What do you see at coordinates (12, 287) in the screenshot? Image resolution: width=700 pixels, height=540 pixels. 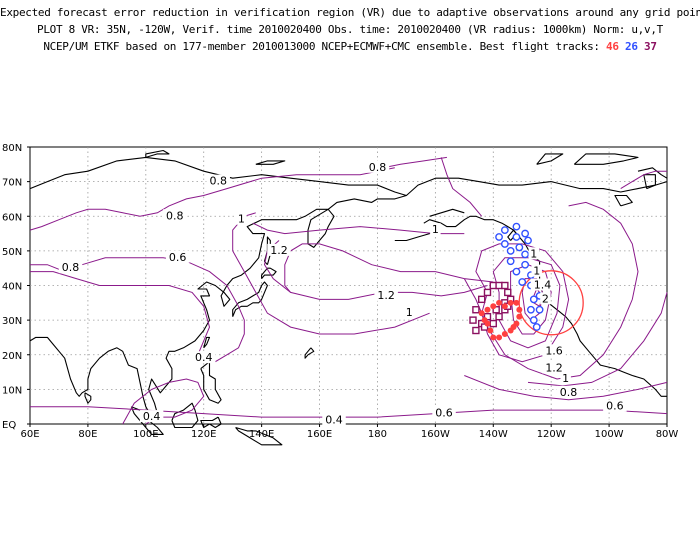 I see `lat-tick-label: 40N` at bounding box center [12, 287].